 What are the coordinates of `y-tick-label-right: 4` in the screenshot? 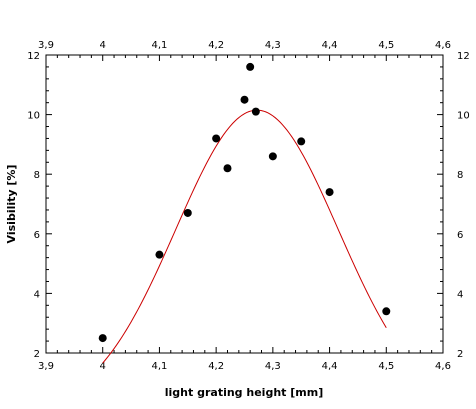 It's located at (460, 294).